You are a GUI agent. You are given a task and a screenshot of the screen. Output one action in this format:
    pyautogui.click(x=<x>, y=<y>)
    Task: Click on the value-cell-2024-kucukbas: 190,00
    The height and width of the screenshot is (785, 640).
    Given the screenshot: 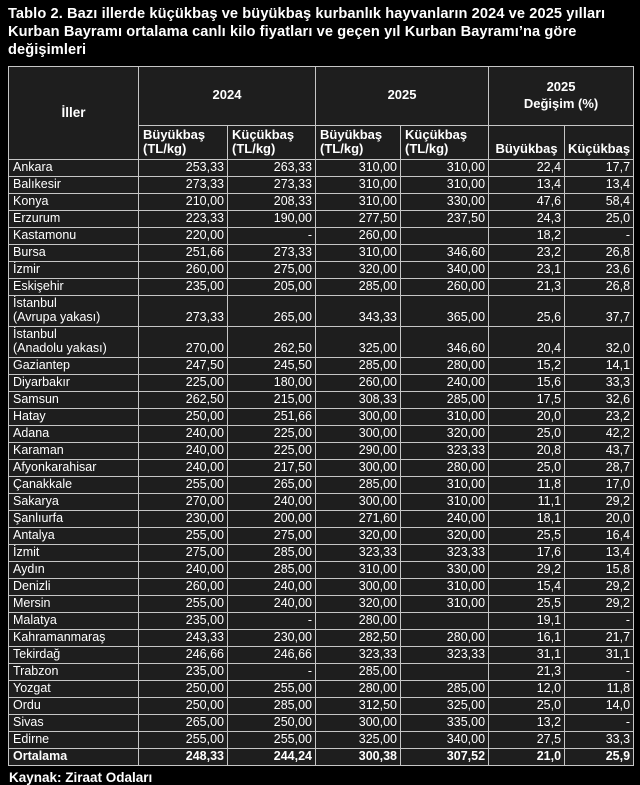 What is the action you would take?
    pyautogui.click(x=271, y=218)
    